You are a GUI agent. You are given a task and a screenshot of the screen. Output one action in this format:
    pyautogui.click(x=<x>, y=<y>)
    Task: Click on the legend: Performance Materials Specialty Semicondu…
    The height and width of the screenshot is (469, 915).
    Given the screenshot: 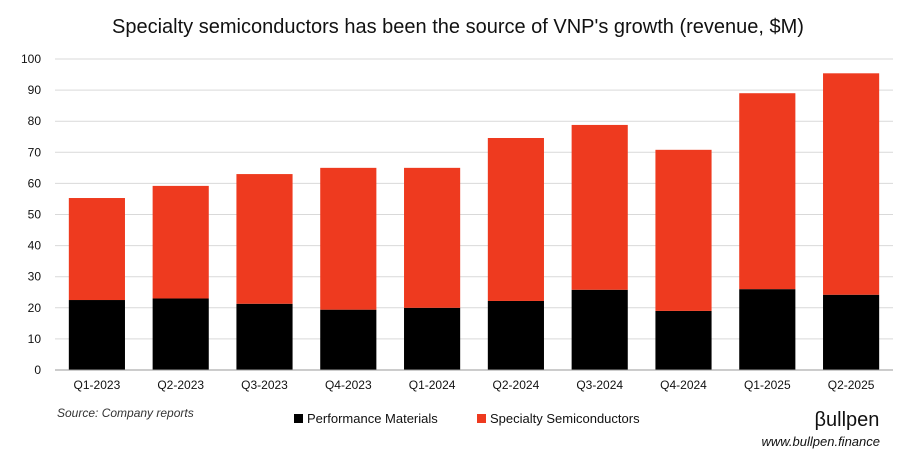 What is the action you would take?
    pyautogui.click(x=467, y=418)
    